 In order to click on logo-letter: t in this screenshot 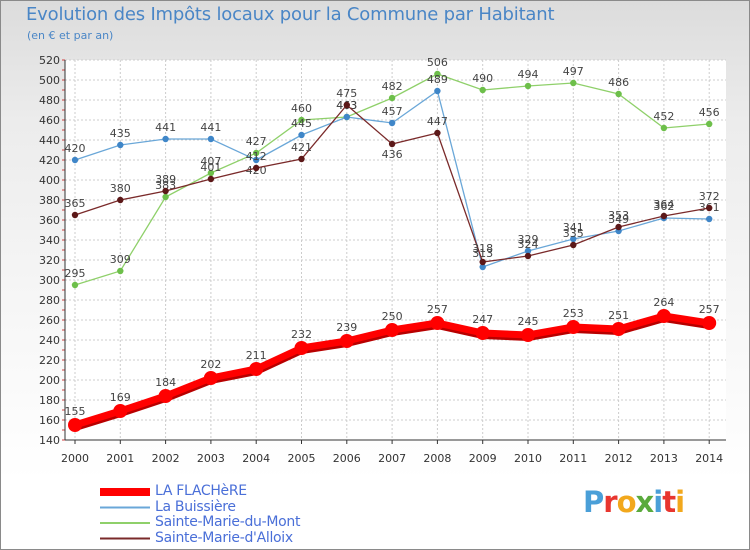, I will do `click(669, 502)`.